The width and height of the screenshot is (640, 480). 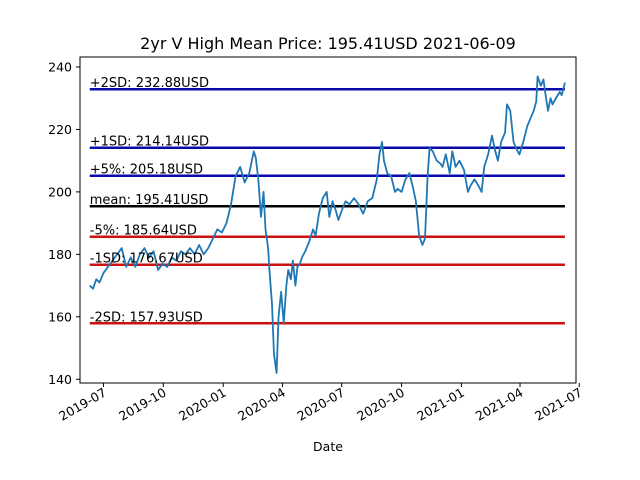 I want to click on x-axis-label: Date, so click(x=328, y=446).